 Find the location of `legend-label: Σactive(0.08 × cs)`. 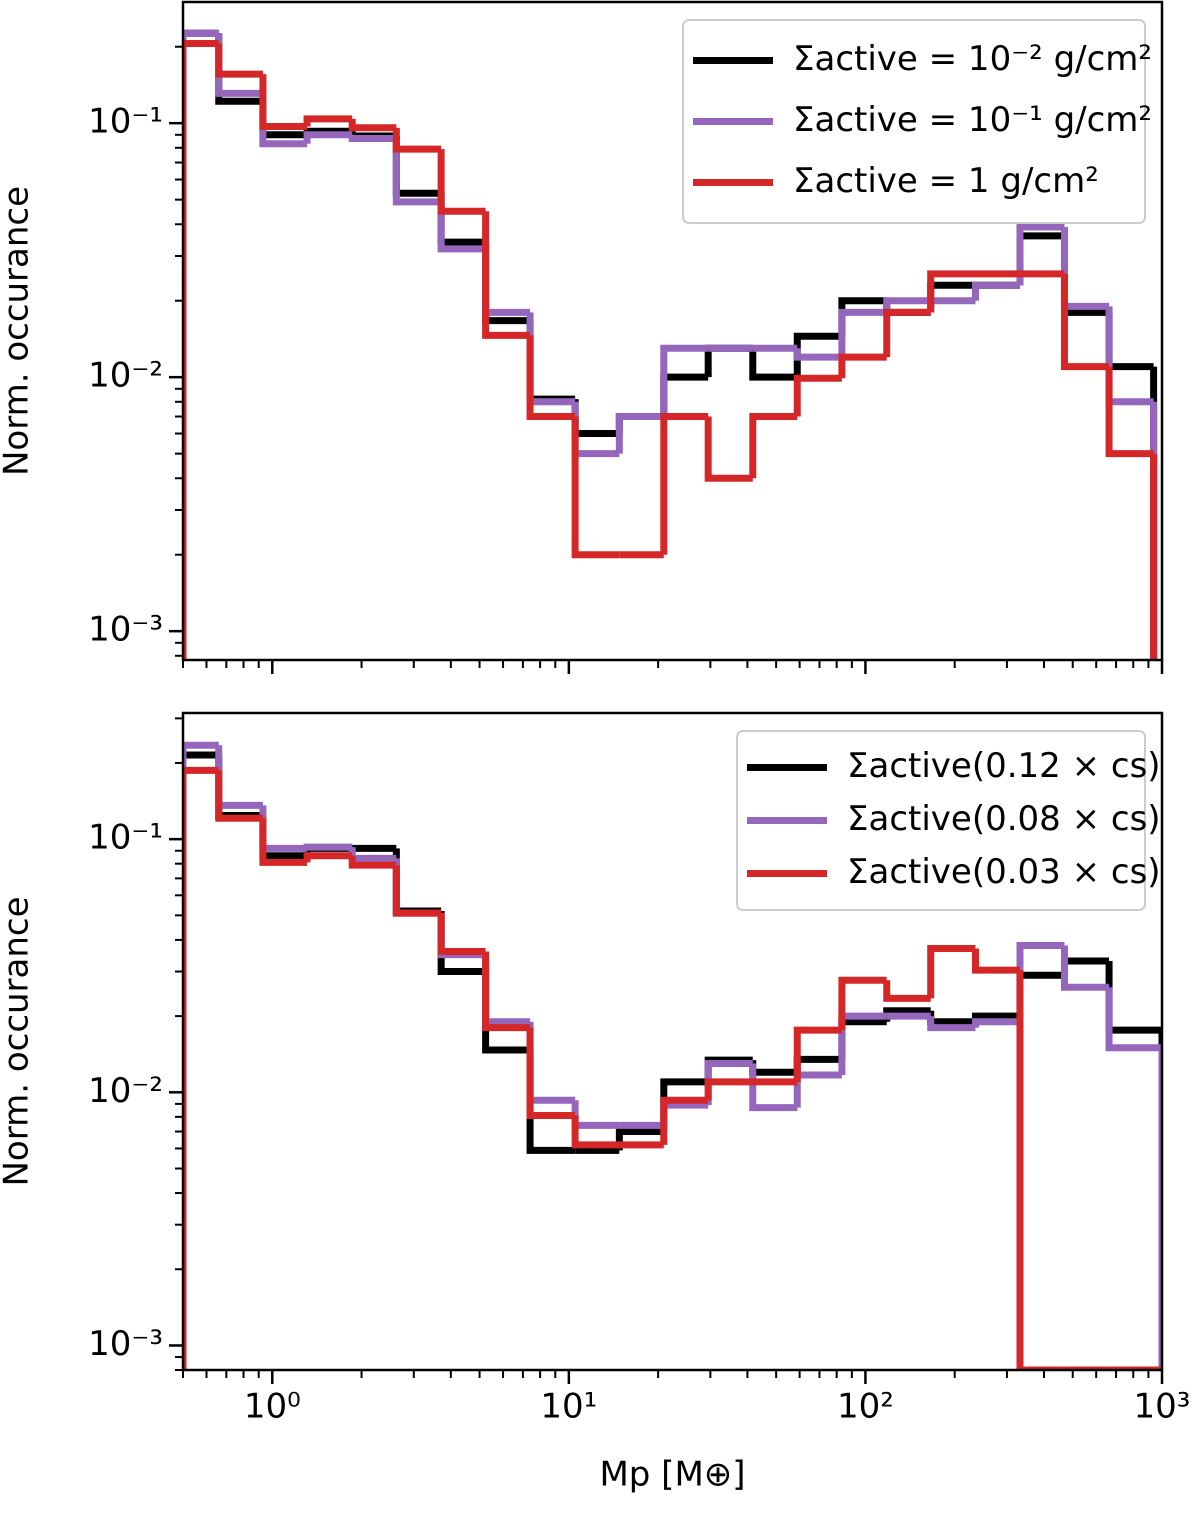

legend-label: Σactive(0.08 × cs) is located at coordinates (1004, 819).